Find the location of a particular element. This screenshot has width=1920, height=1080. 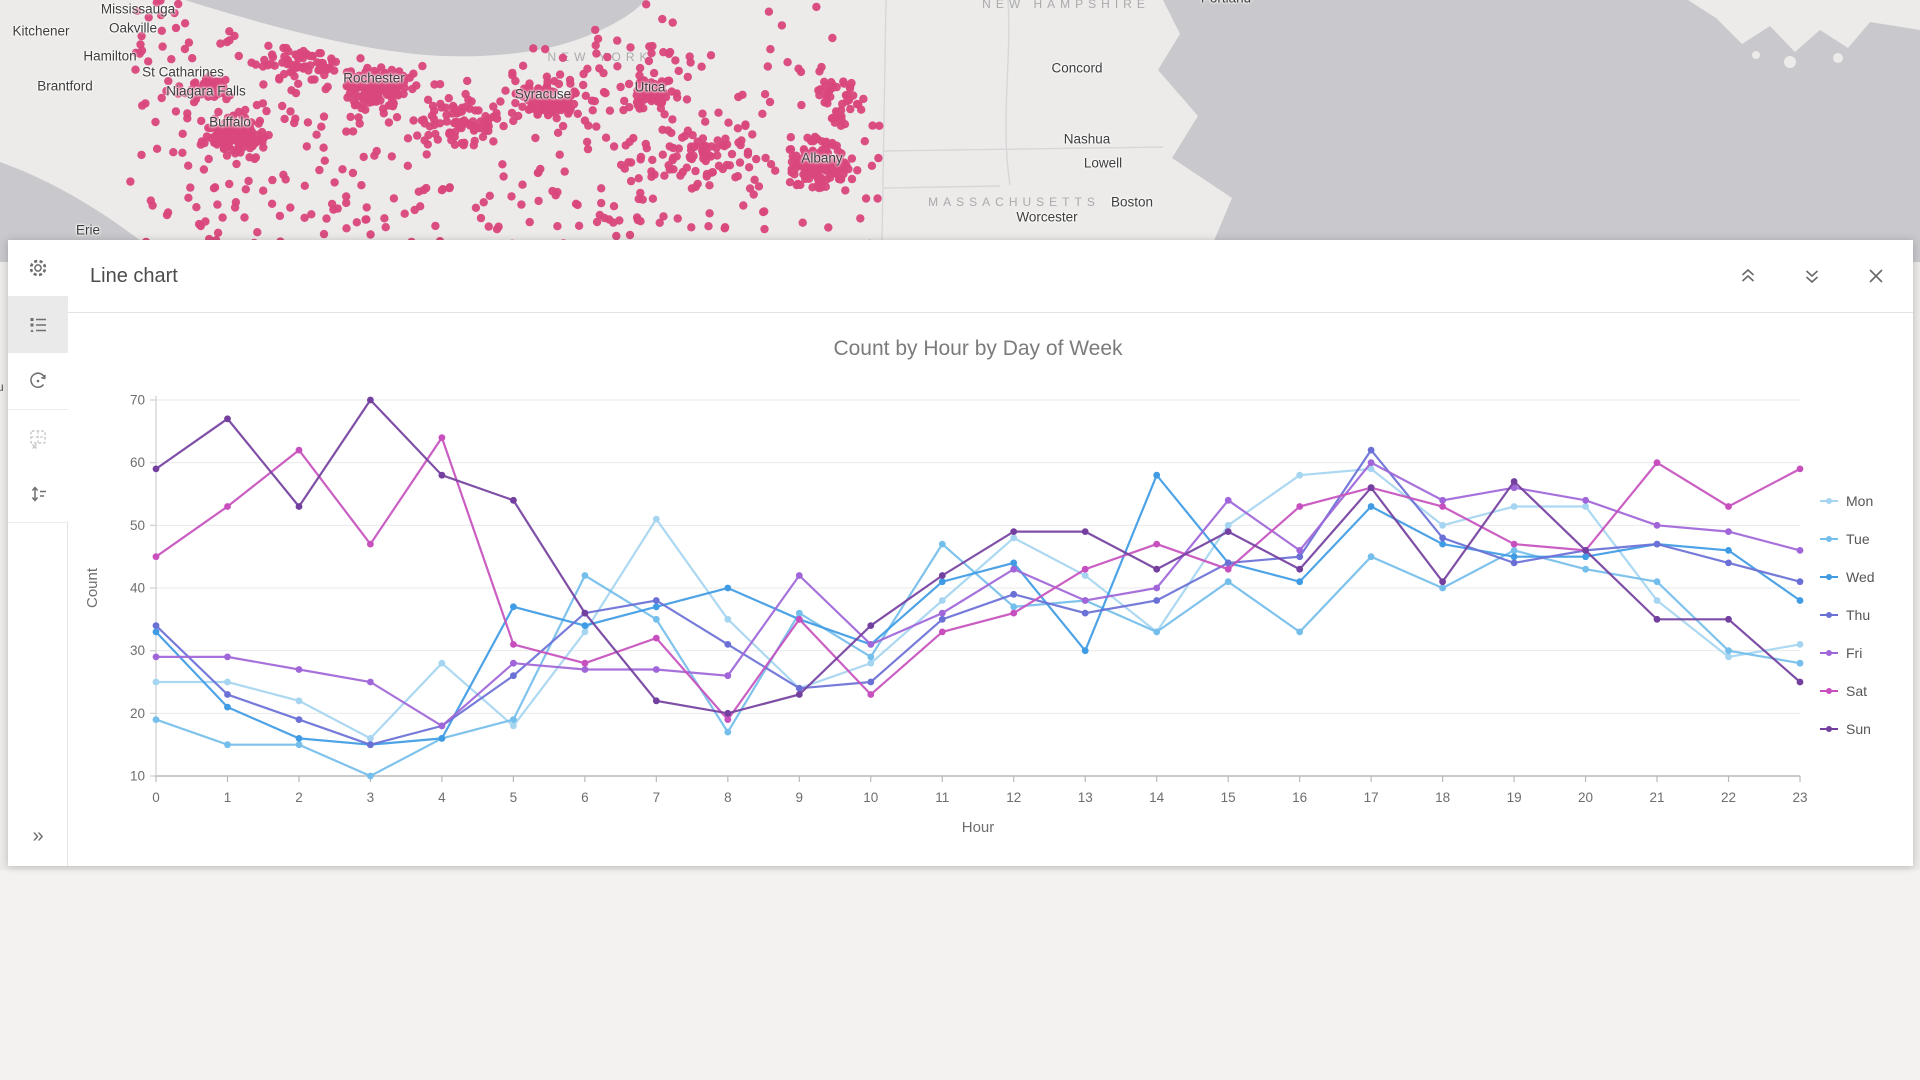

map-city-label: Albany is located at coordinates (822, 158).